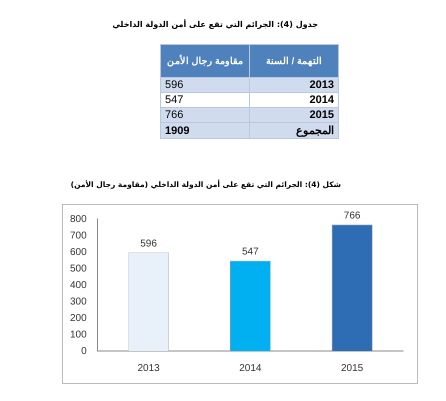  I want to click on y-tick-label: 600, so click(79, 252).